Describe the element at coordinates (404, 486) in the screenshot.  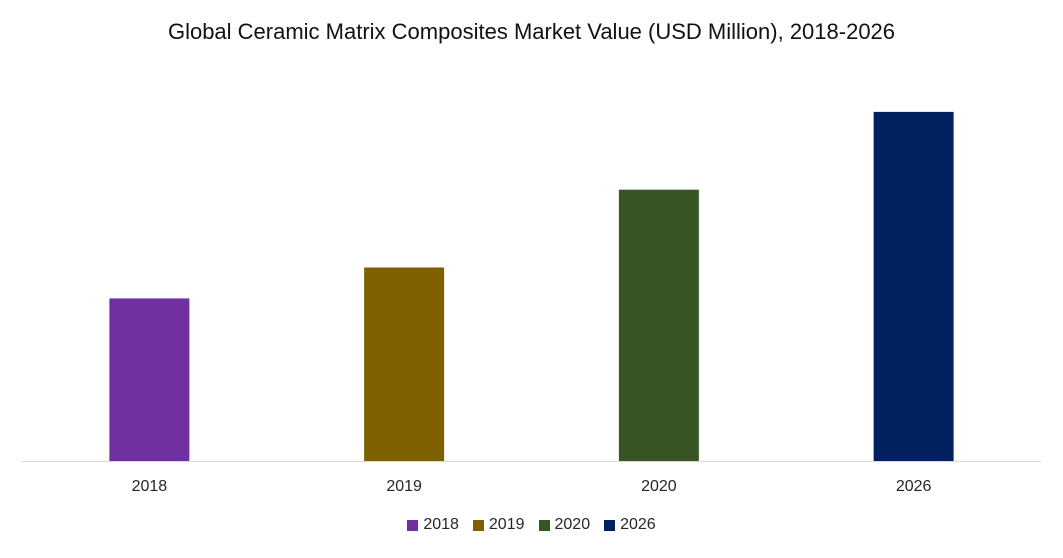
I see `x-tick-label-2019: 2019` at that location.